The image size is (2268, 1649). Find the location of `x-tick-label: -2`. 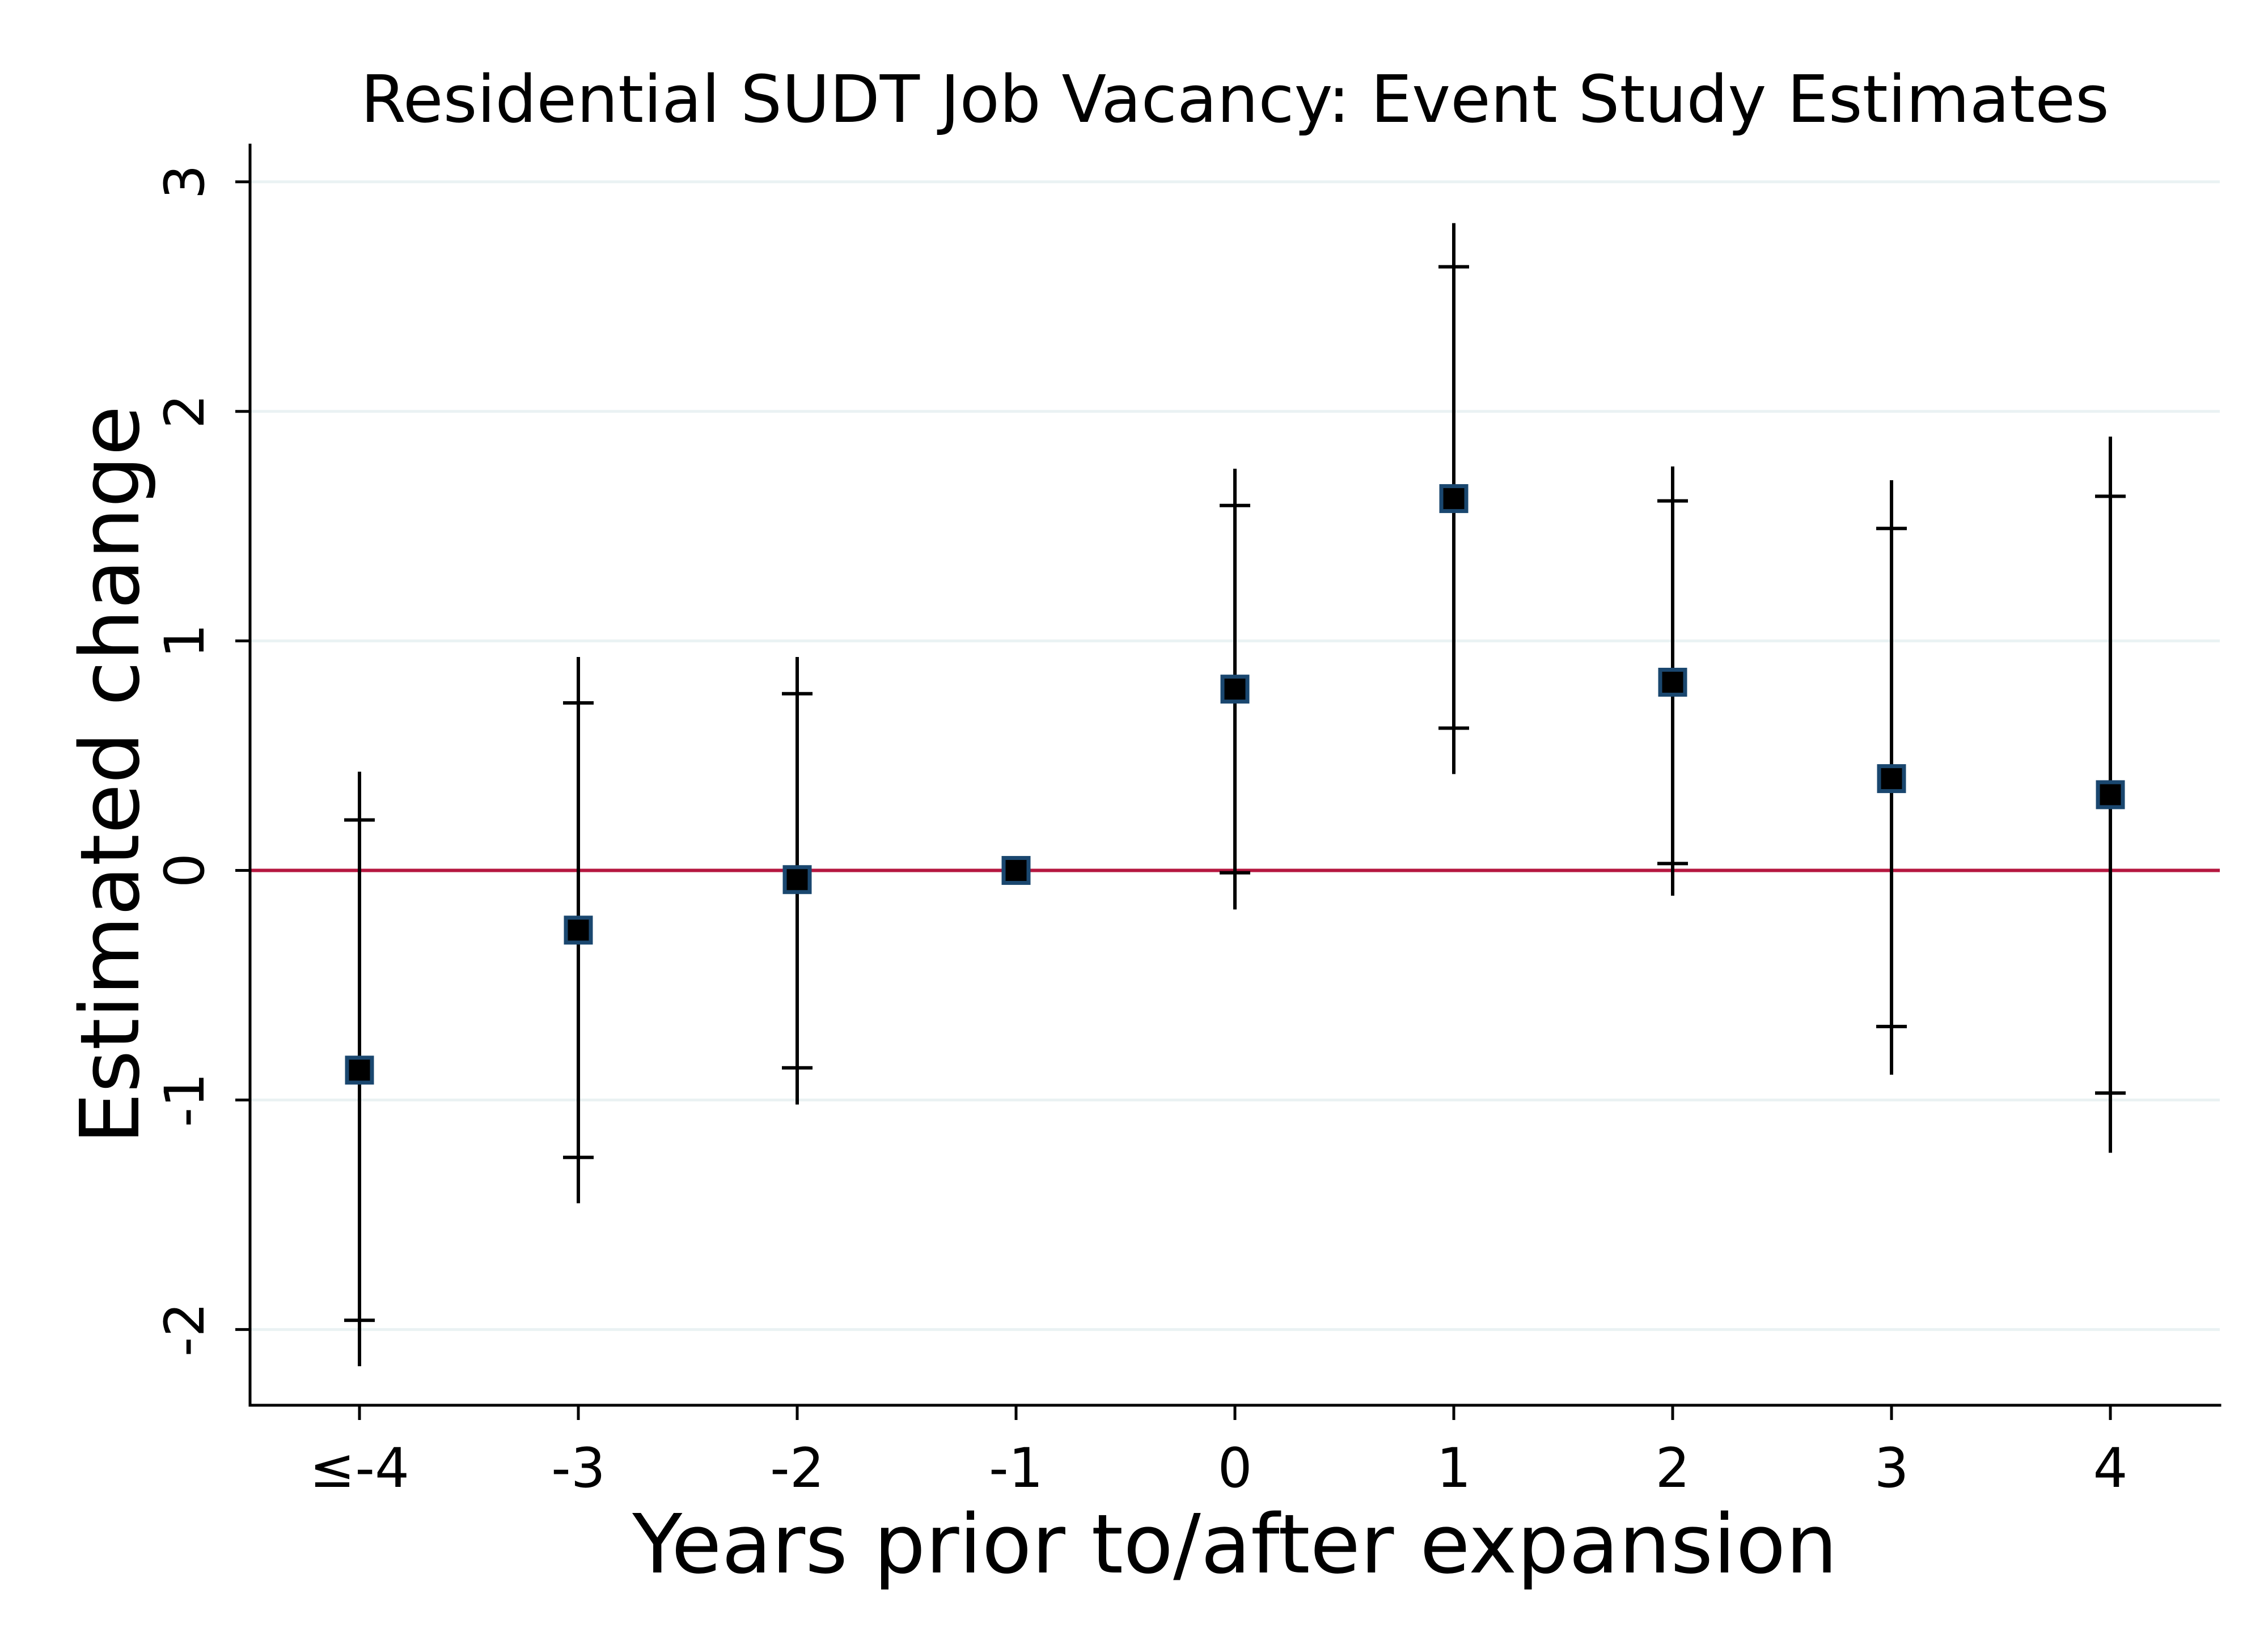

x-tick-label: -2 is located at coordinates (797, 1468).